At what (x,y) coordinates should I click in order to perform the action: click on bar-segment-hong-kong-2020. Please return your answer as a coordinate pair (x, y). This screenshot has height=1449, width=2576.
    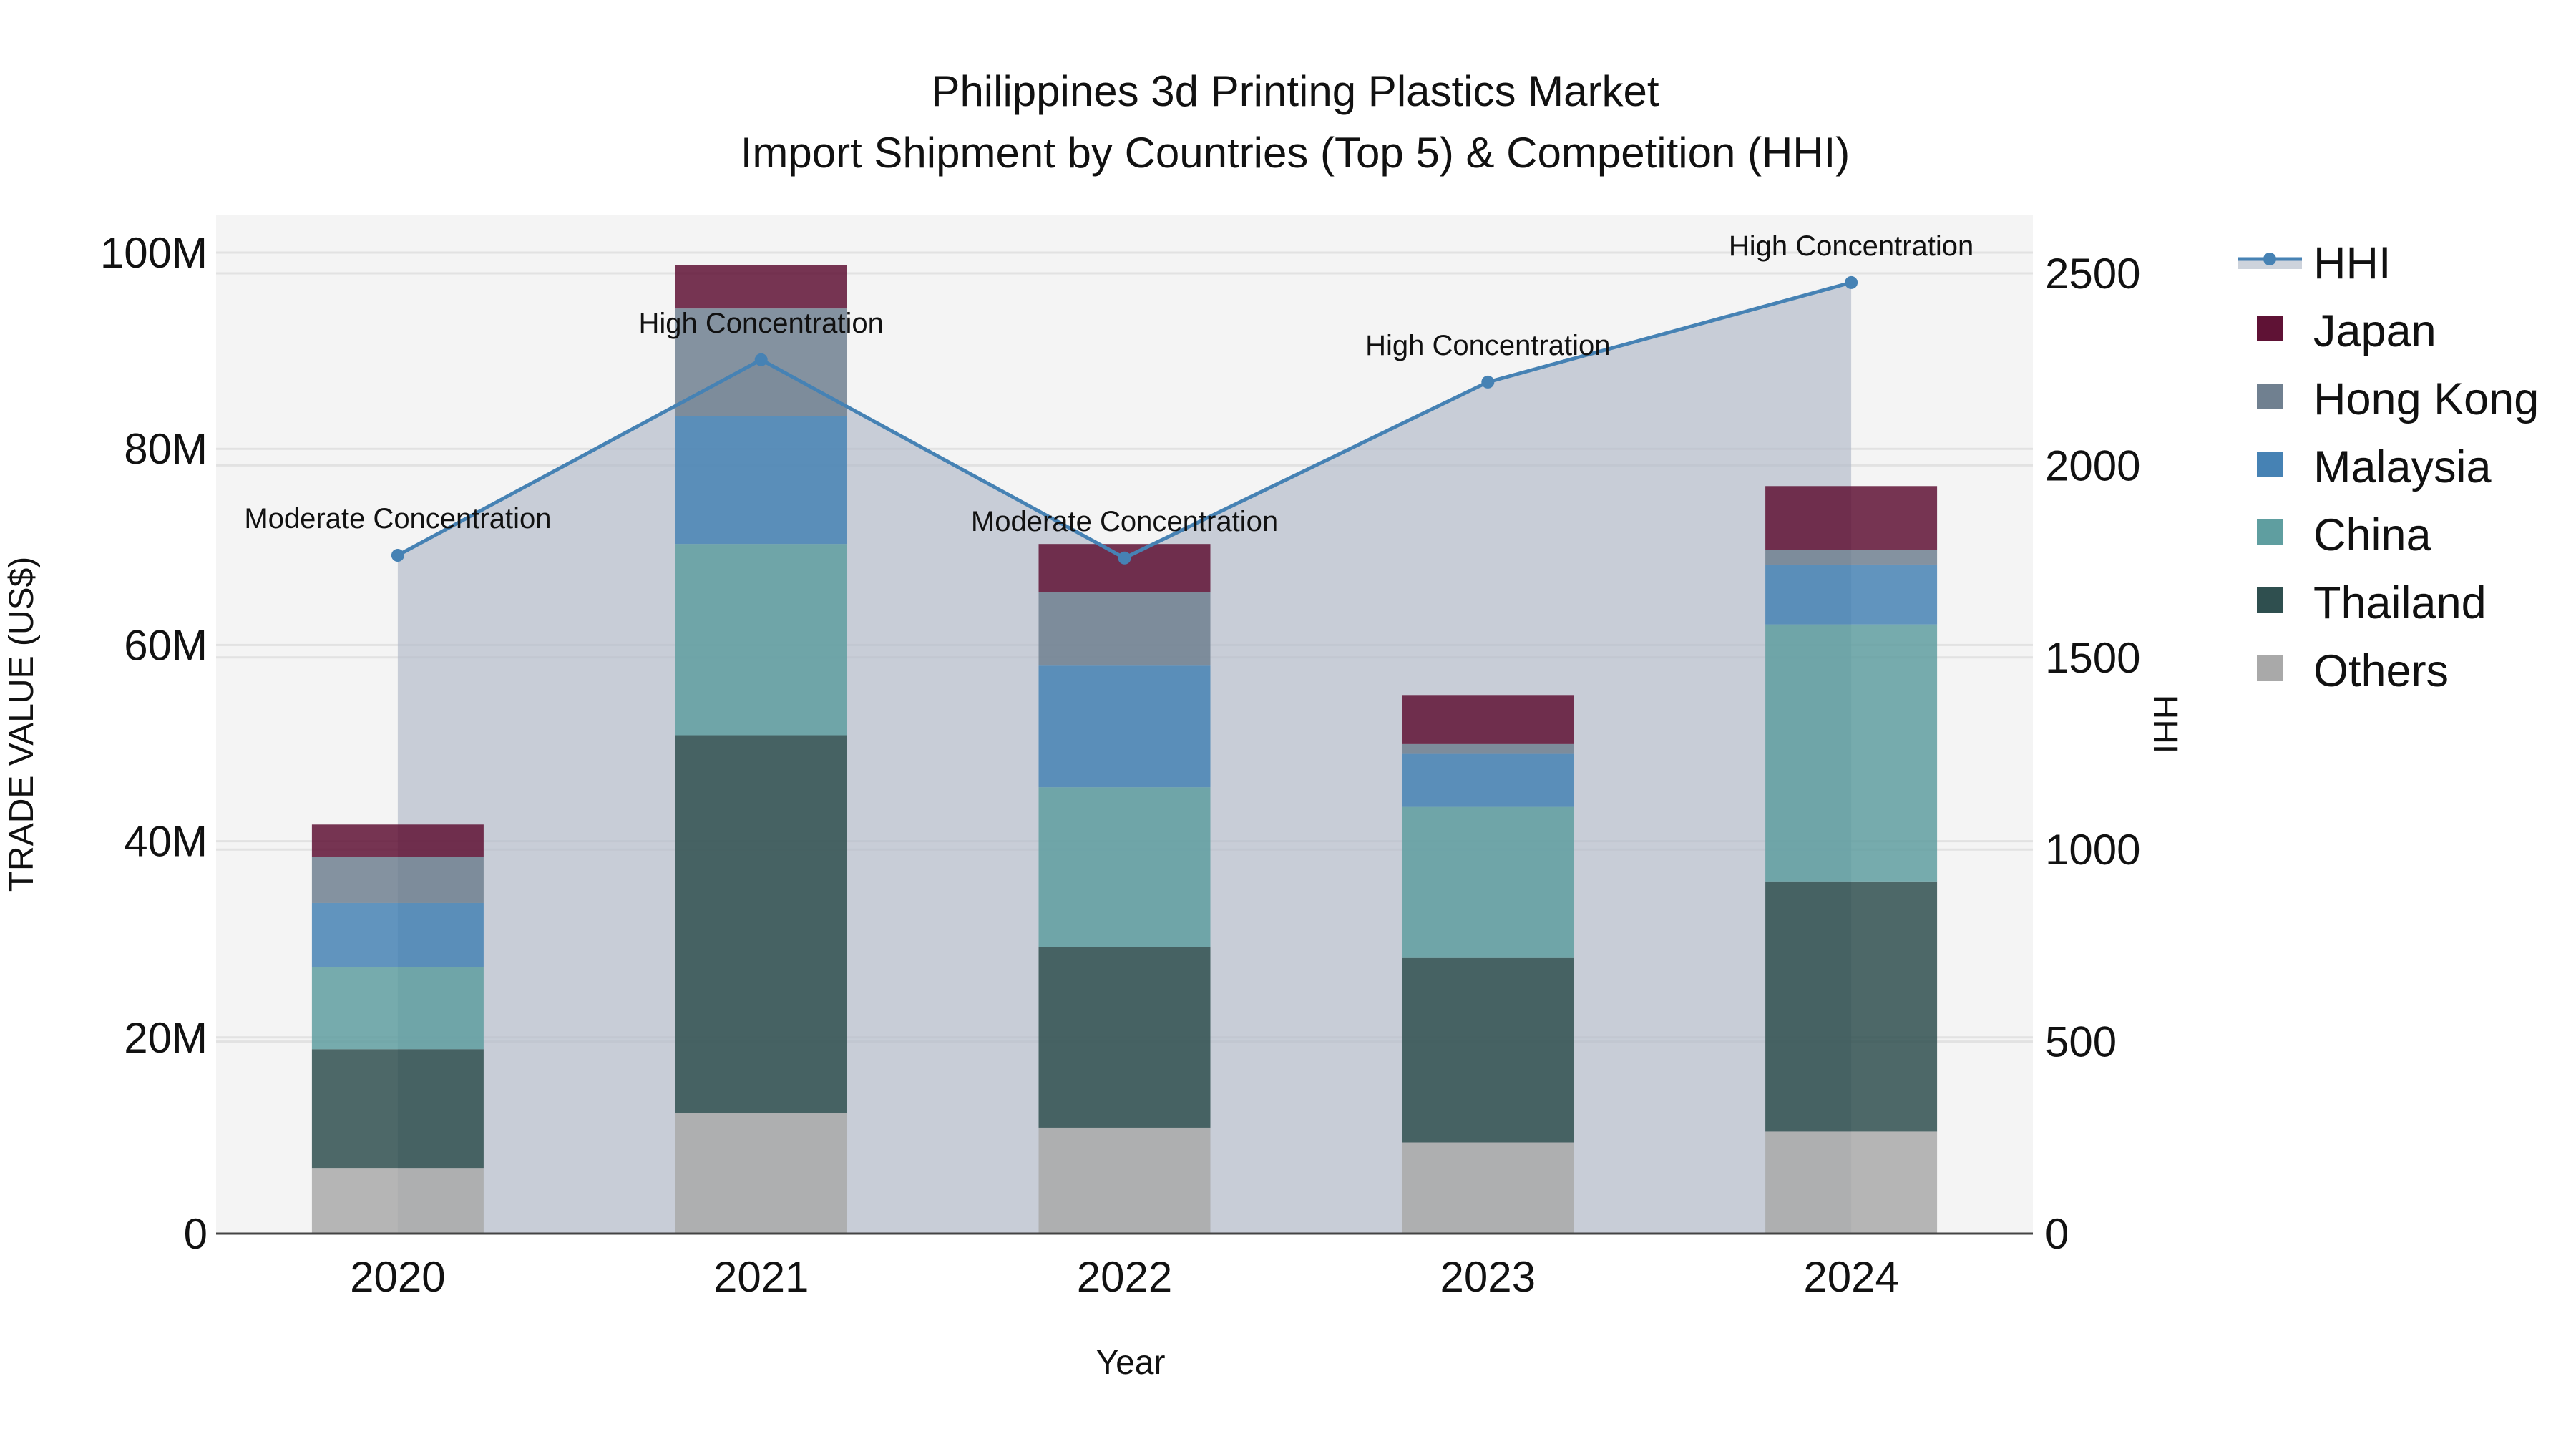
    Looking at the image, I should click on (397, 880).